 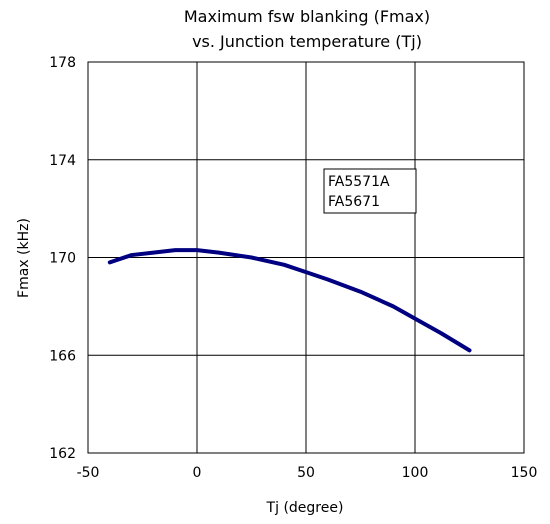 What do you see at coordinates (307, 41) in the screenshot?
I see `chart-title-line-2: vs. Junction temperature (Tj)` at bounding box center [307, 41].